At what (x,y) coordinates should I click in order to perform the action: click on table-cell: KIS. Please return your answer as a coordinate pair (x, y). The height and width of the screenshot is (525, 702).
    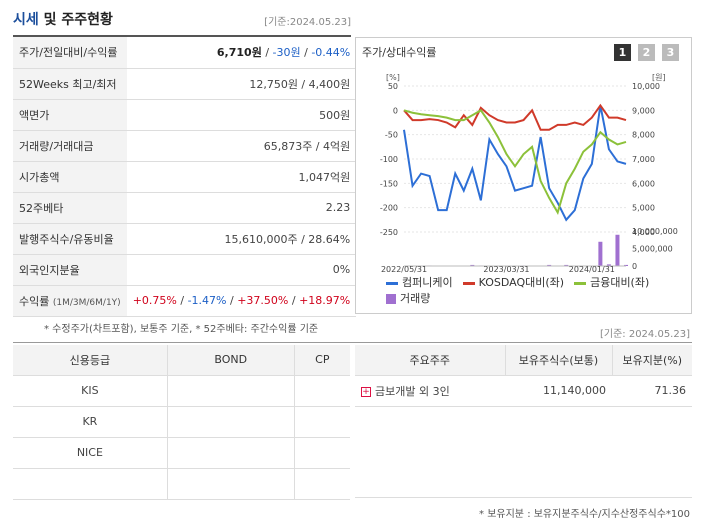
    Looking at the image, I should click on (90, 390).